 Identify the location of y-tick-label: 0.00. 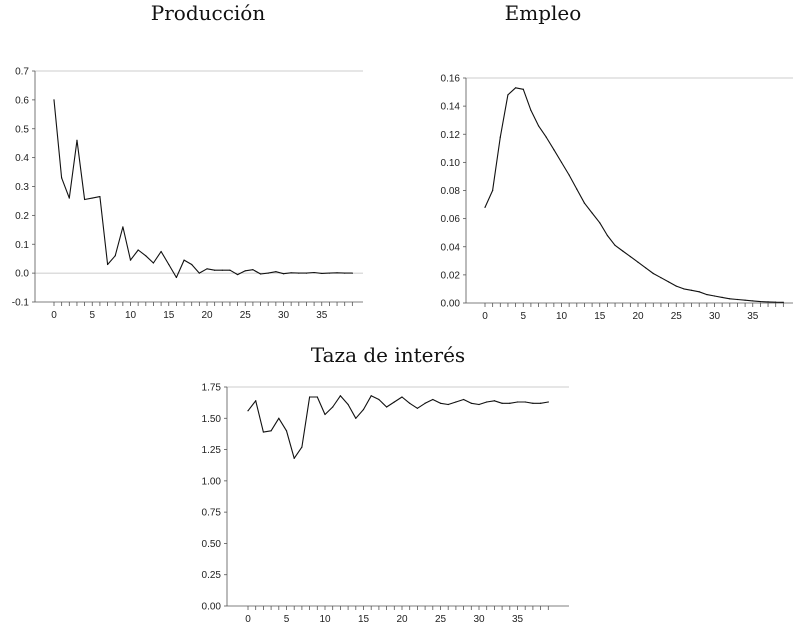
(451, 304).